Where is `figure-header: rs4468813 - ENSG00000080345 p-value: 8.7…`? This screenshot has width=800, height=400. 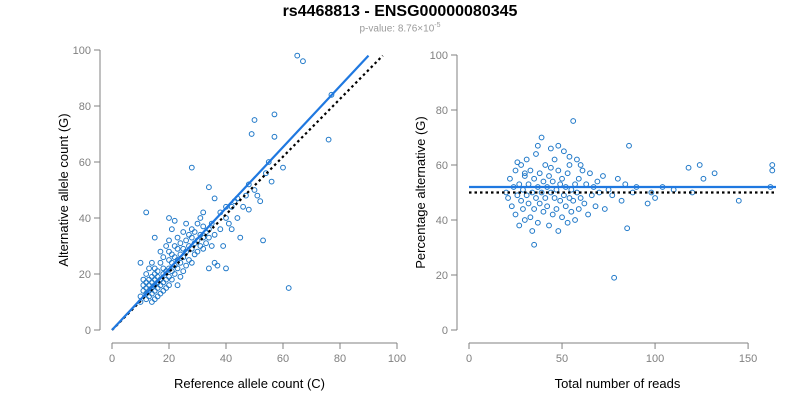
figure-header: rs4468813 - ENSG00000080345 p-value: 8.7… is located at coordinates (400, 18).